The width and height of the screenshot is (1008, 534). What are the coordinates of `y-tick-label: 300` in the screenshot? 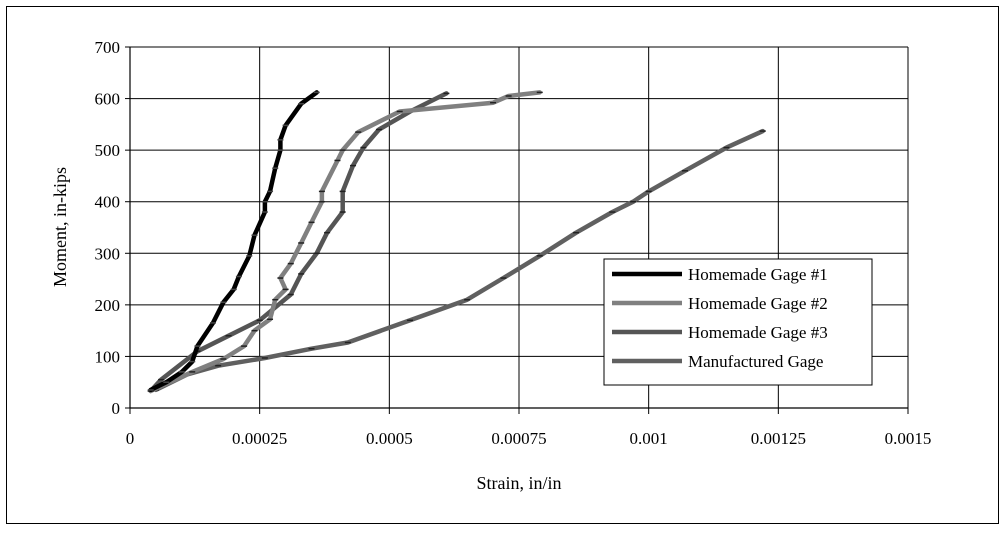 It's located at (108, 253).